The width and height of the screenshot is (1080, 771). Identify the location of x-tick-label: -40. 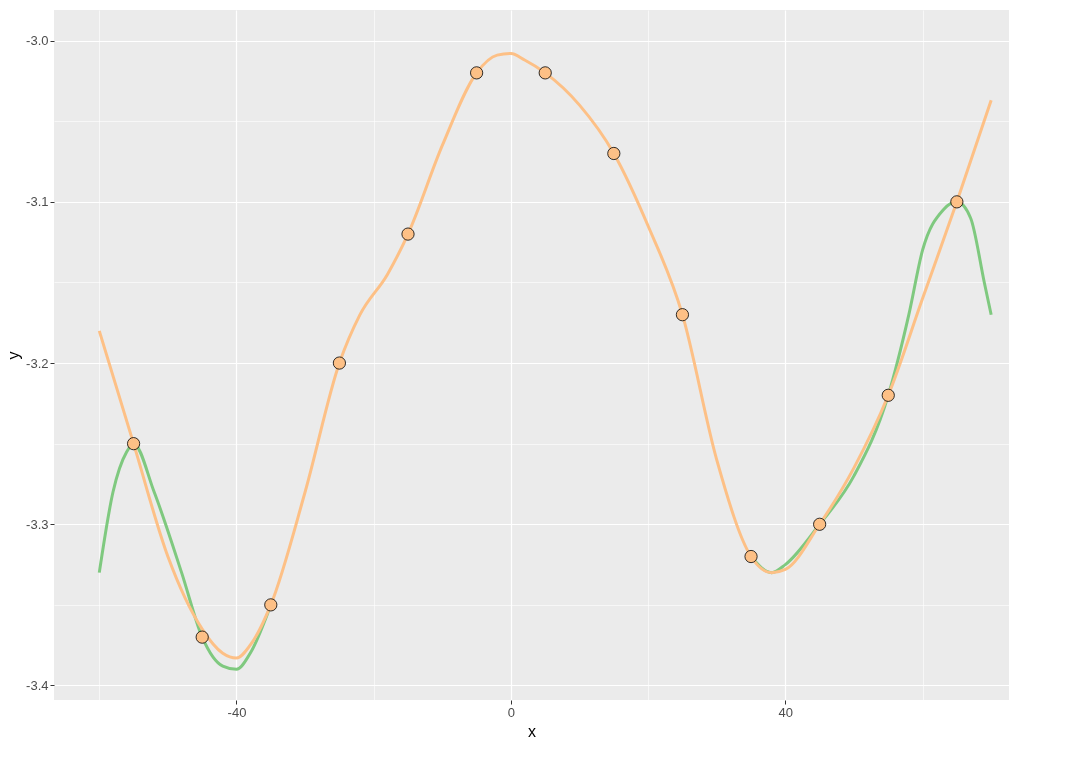
(237, 712).